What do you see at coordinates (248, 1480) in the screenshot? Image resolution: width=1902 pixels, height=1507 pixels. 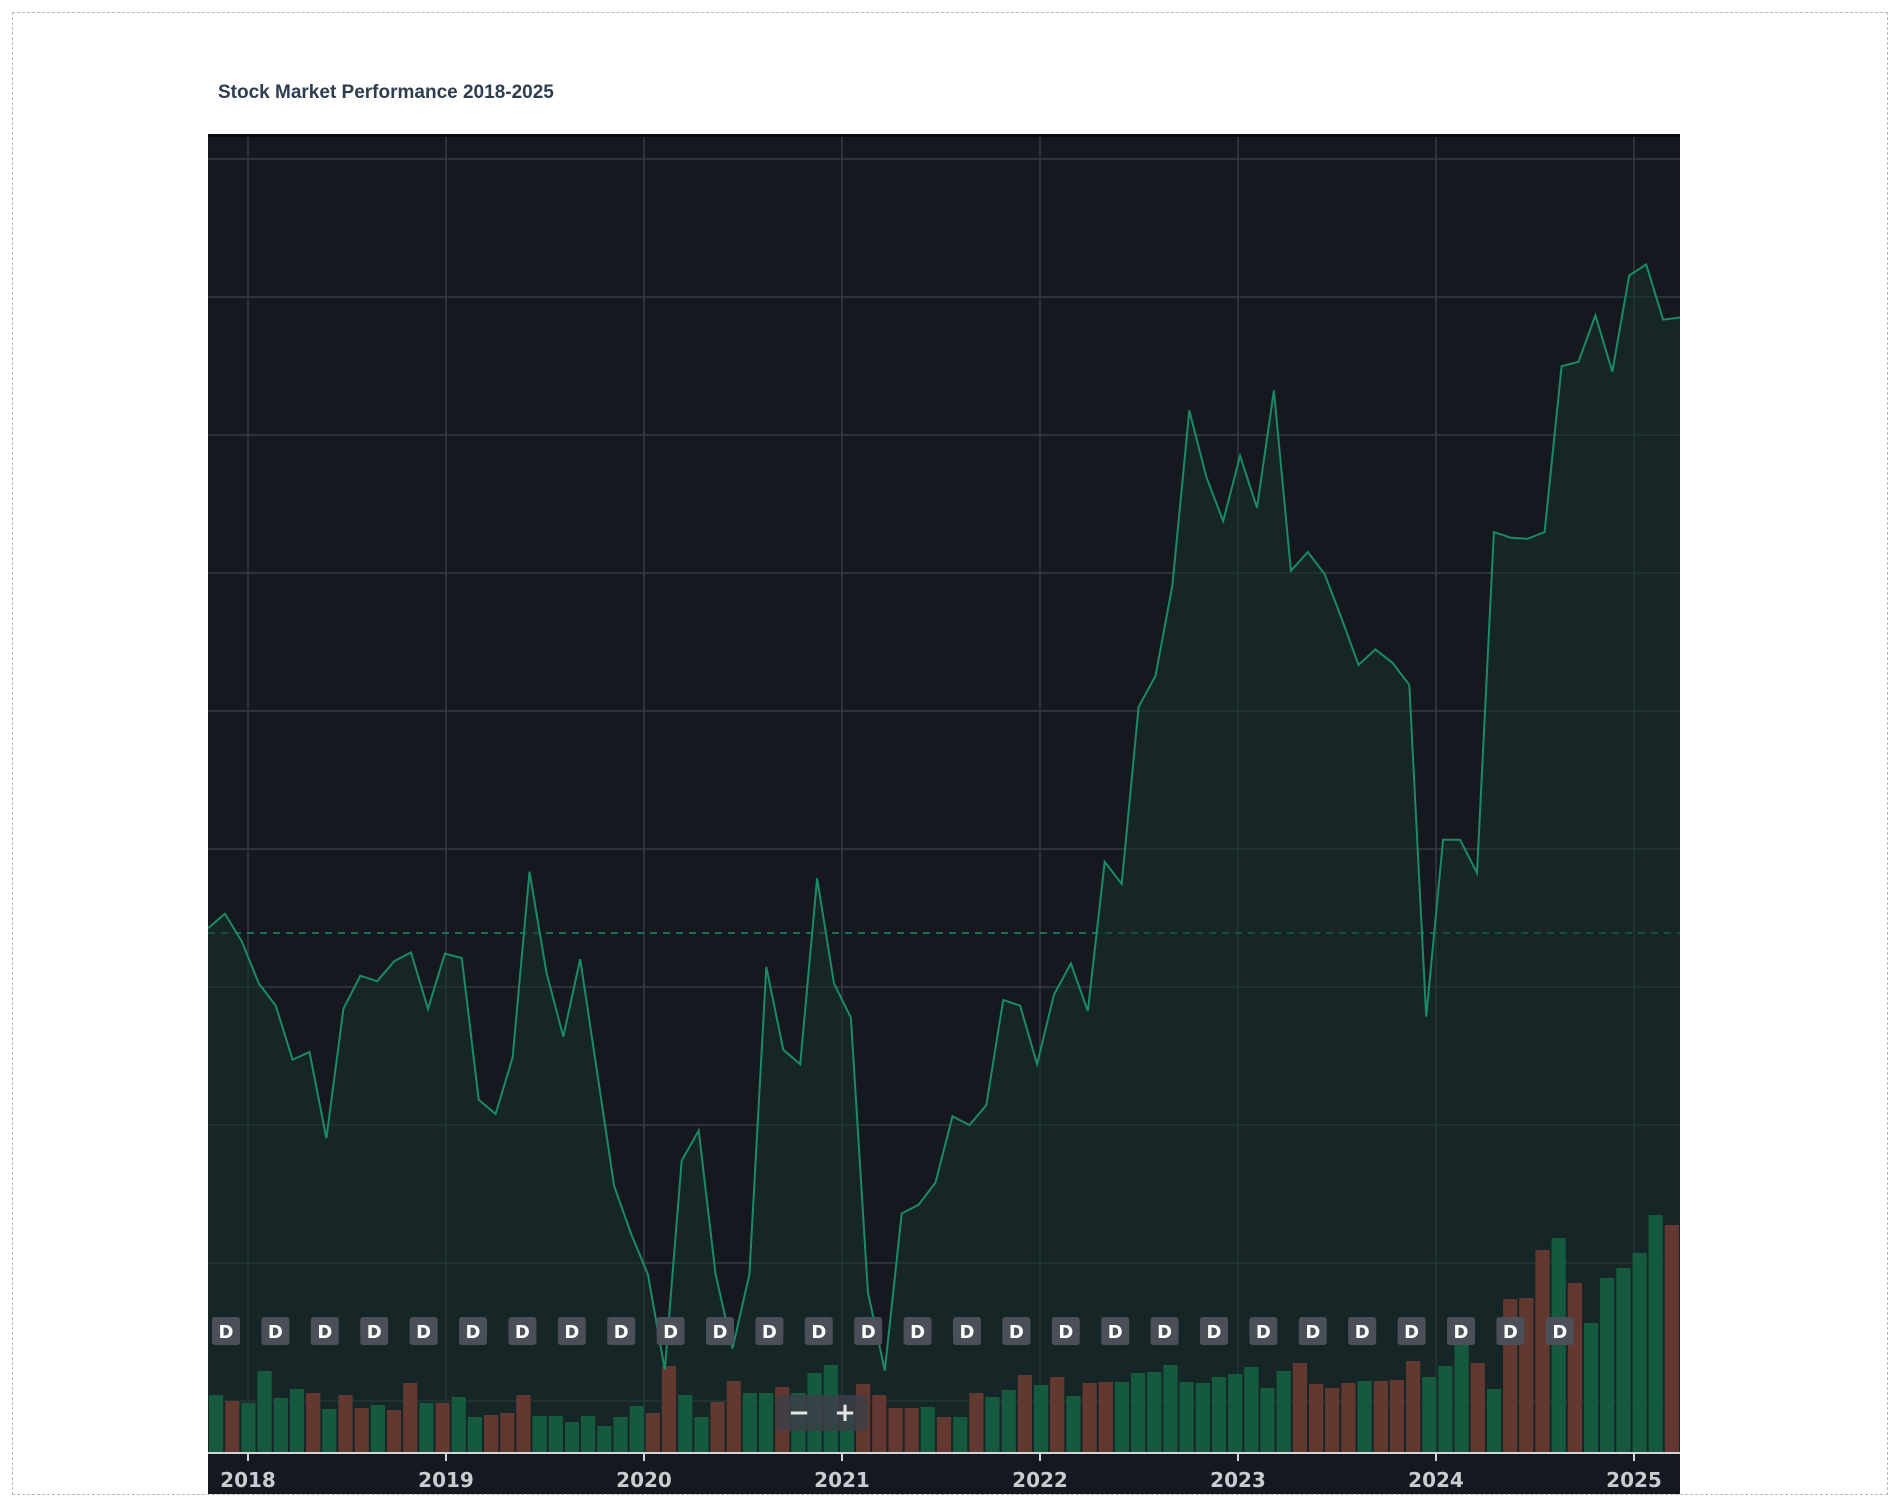 I see `x-tick-label: 2018` at bounding box center [248, 1480].